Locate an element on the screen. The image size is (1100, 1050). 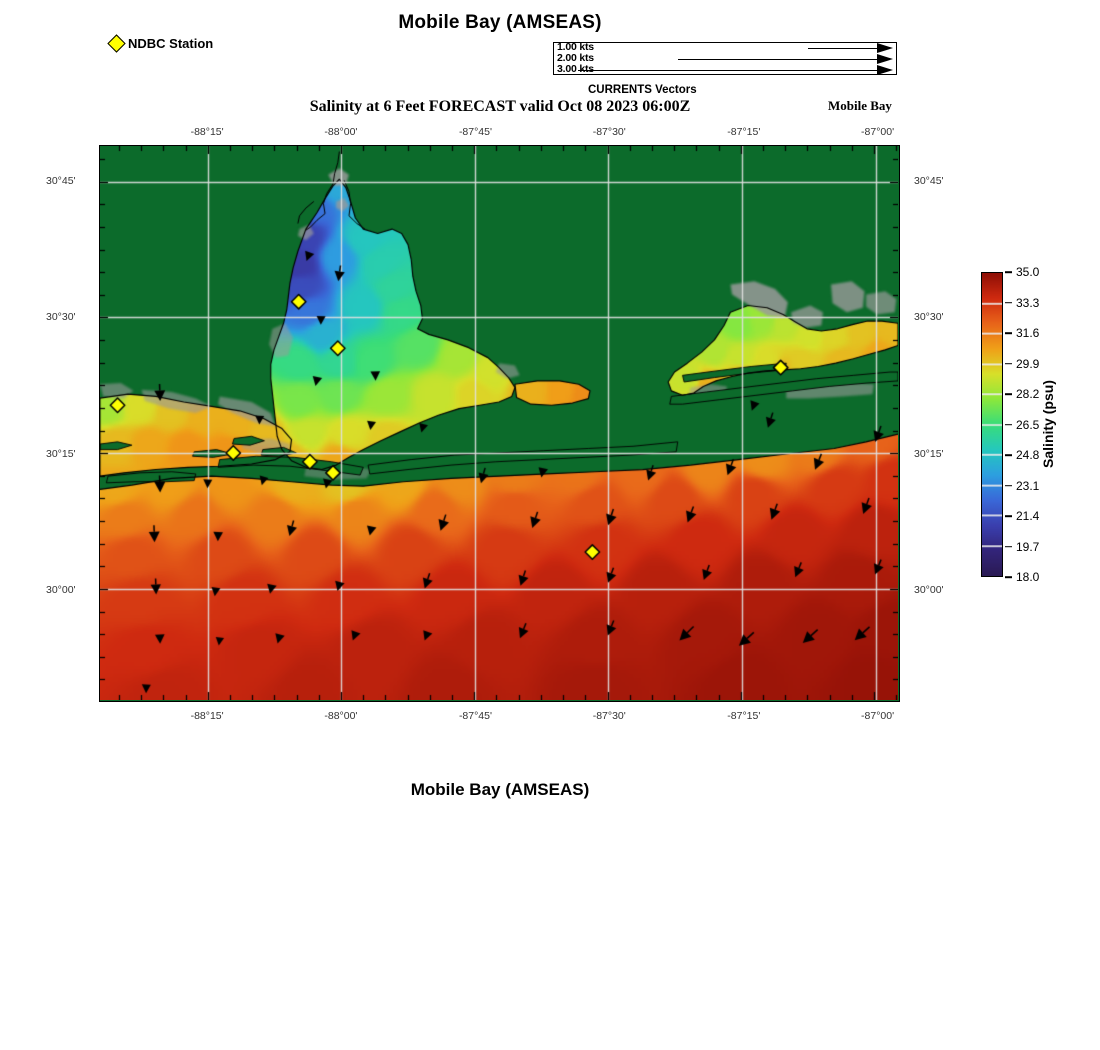
footer-title: Mobile Bay (AMSEAS) is located at coordinates (500, 789).